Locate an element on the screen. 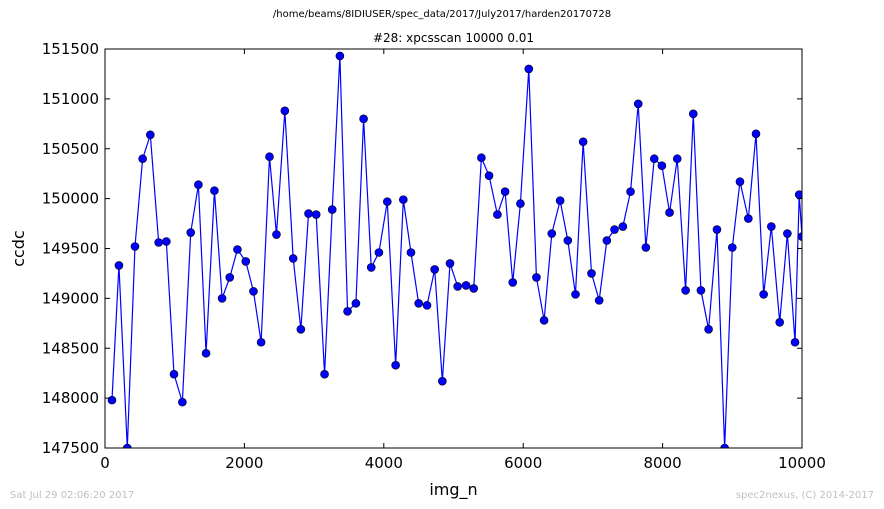 Image resolution: width=884 pixels, height=509 pixels. x-tick-label: 6000 is located at coordinates (523, 463).